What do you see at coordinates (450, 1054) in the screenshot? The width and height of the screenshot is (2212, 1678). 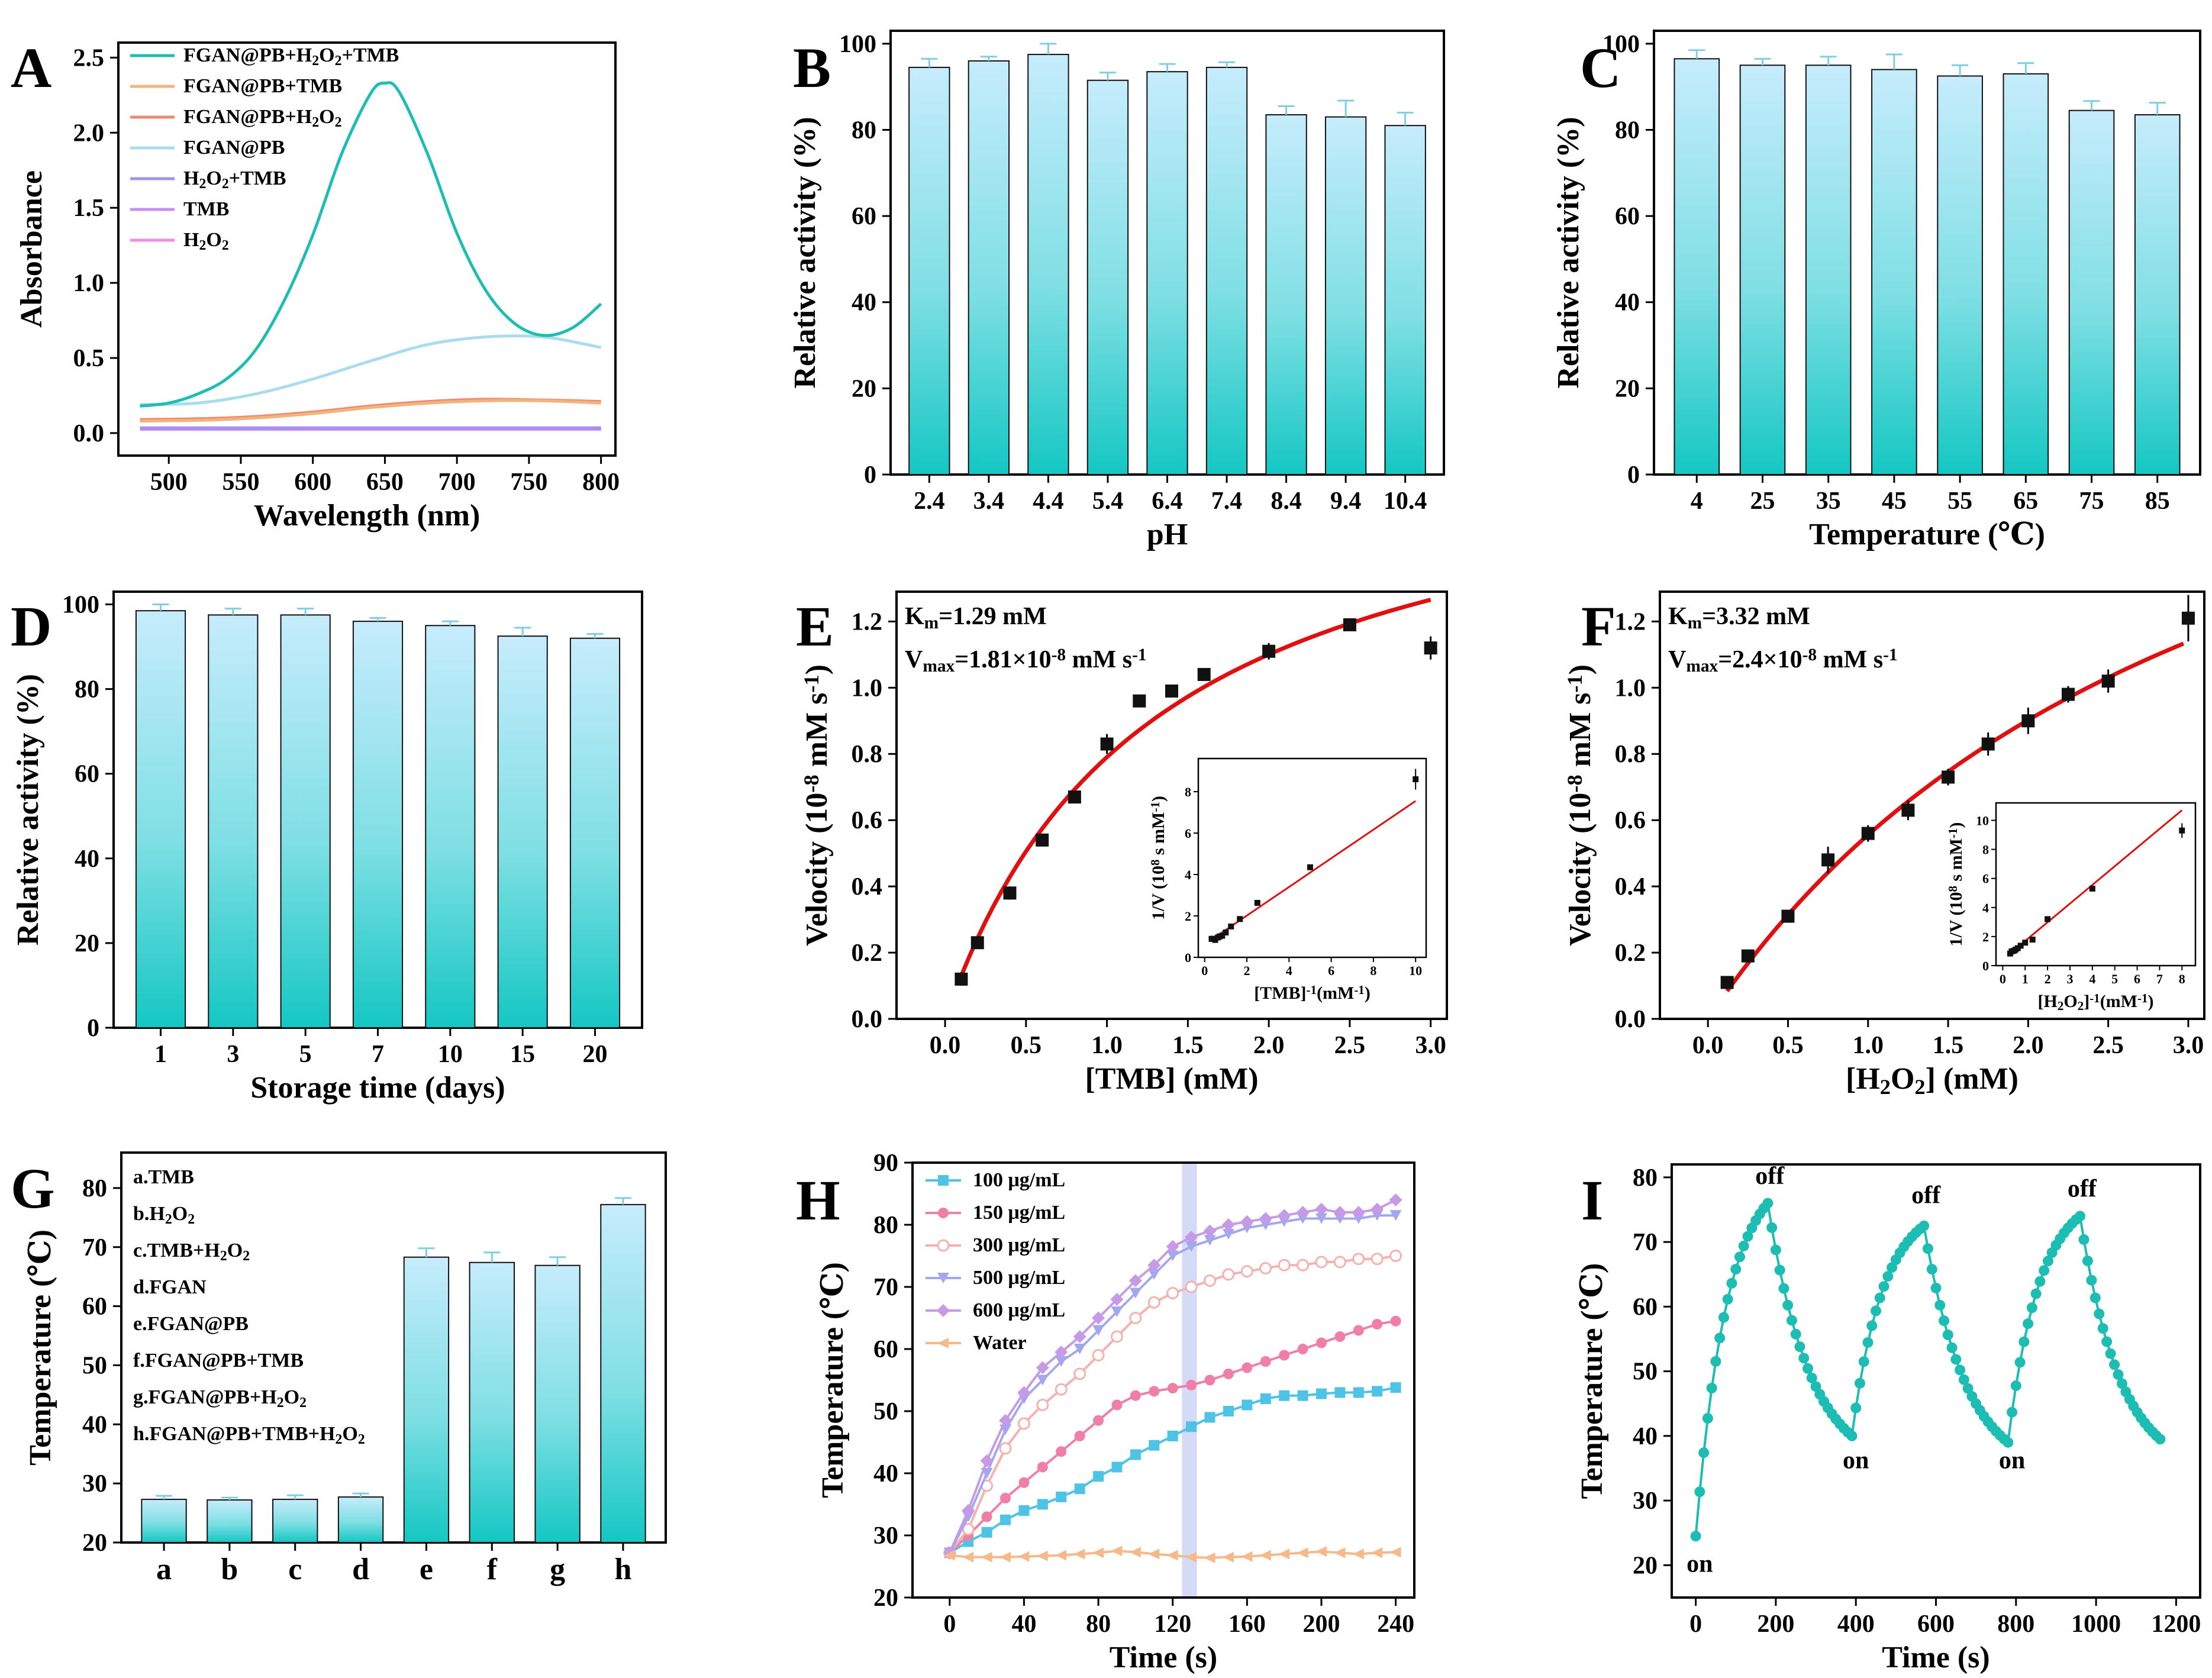 I see `panel-D-xtick-label: 10` at bounding box center [450, 1054].